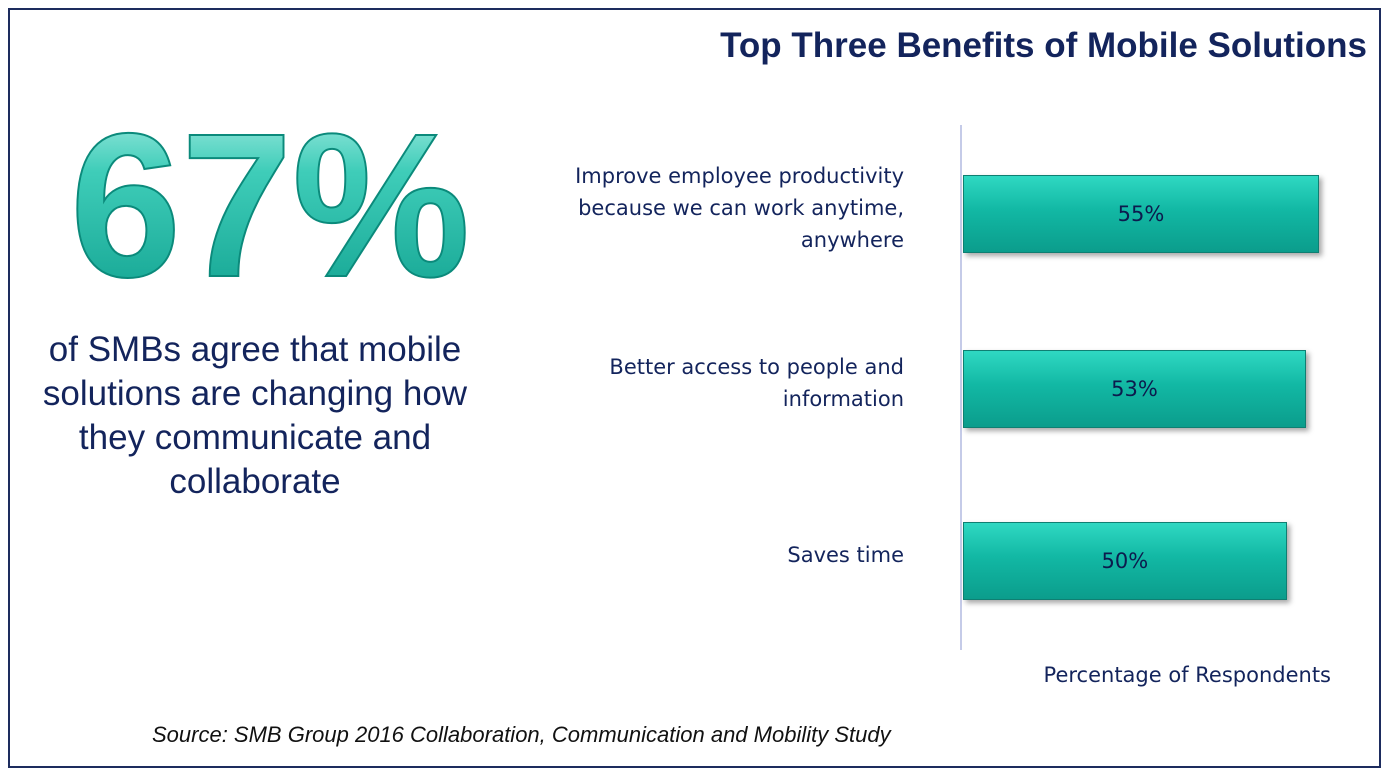 This screenshot has height=768, width=1391. I want to click on headline-stat-text: 67%, so click(270, 208).